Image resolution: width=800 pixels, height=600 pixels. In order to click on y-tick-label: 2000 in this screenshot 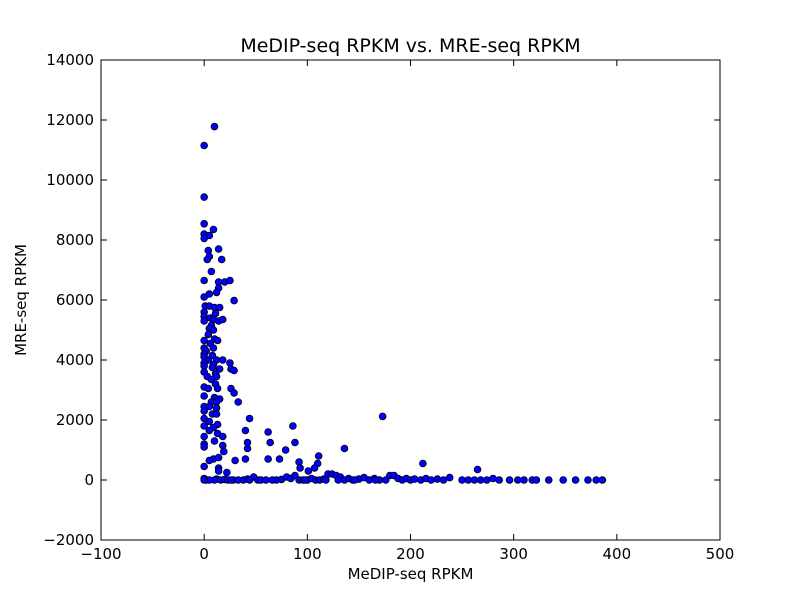, I will do `click(75, 420)`.